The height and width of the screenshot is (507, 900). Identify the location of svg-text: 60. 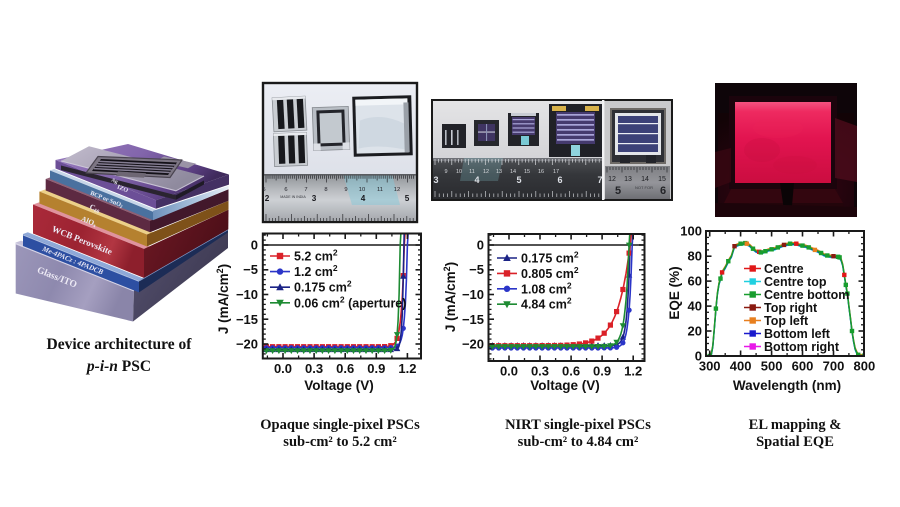
(695, 281).